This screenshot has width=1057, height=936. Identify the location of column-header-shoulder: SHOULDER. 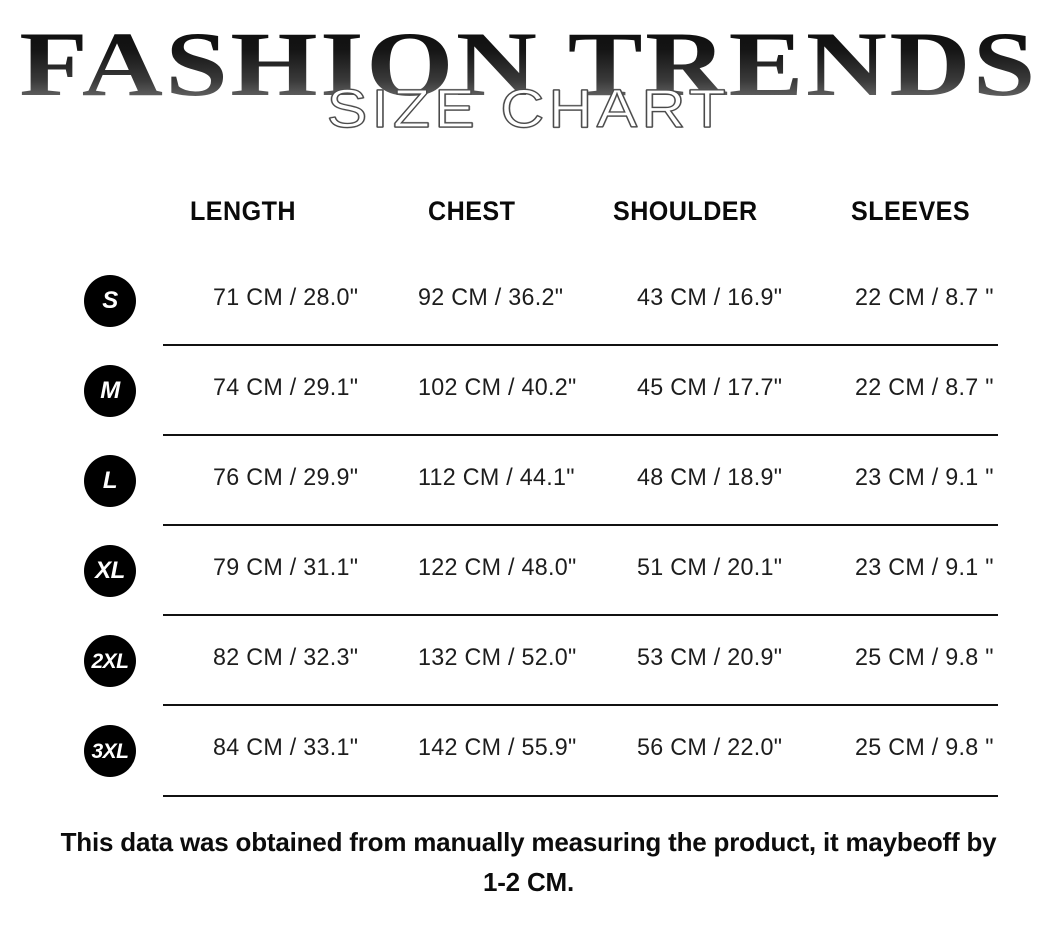
(685, 211).